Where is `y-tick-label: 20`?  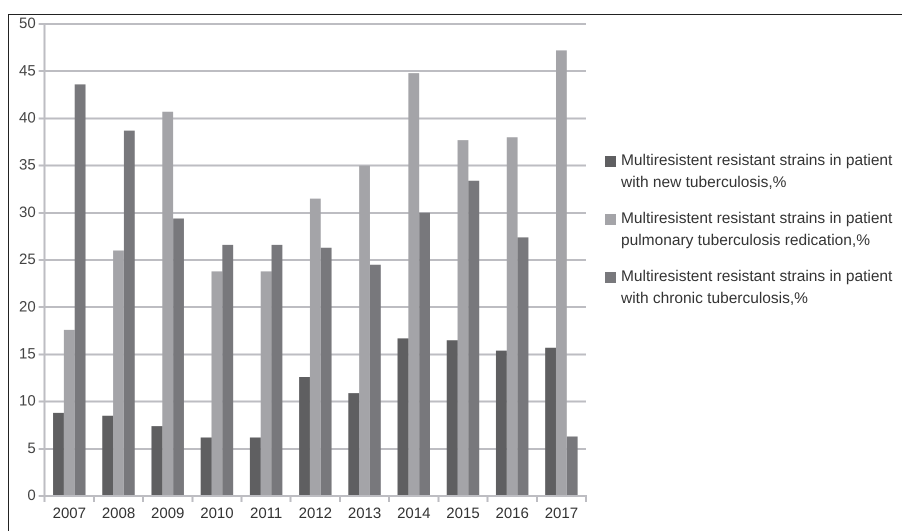
y-tick-label: 20 is located at coordinates (27, 307).